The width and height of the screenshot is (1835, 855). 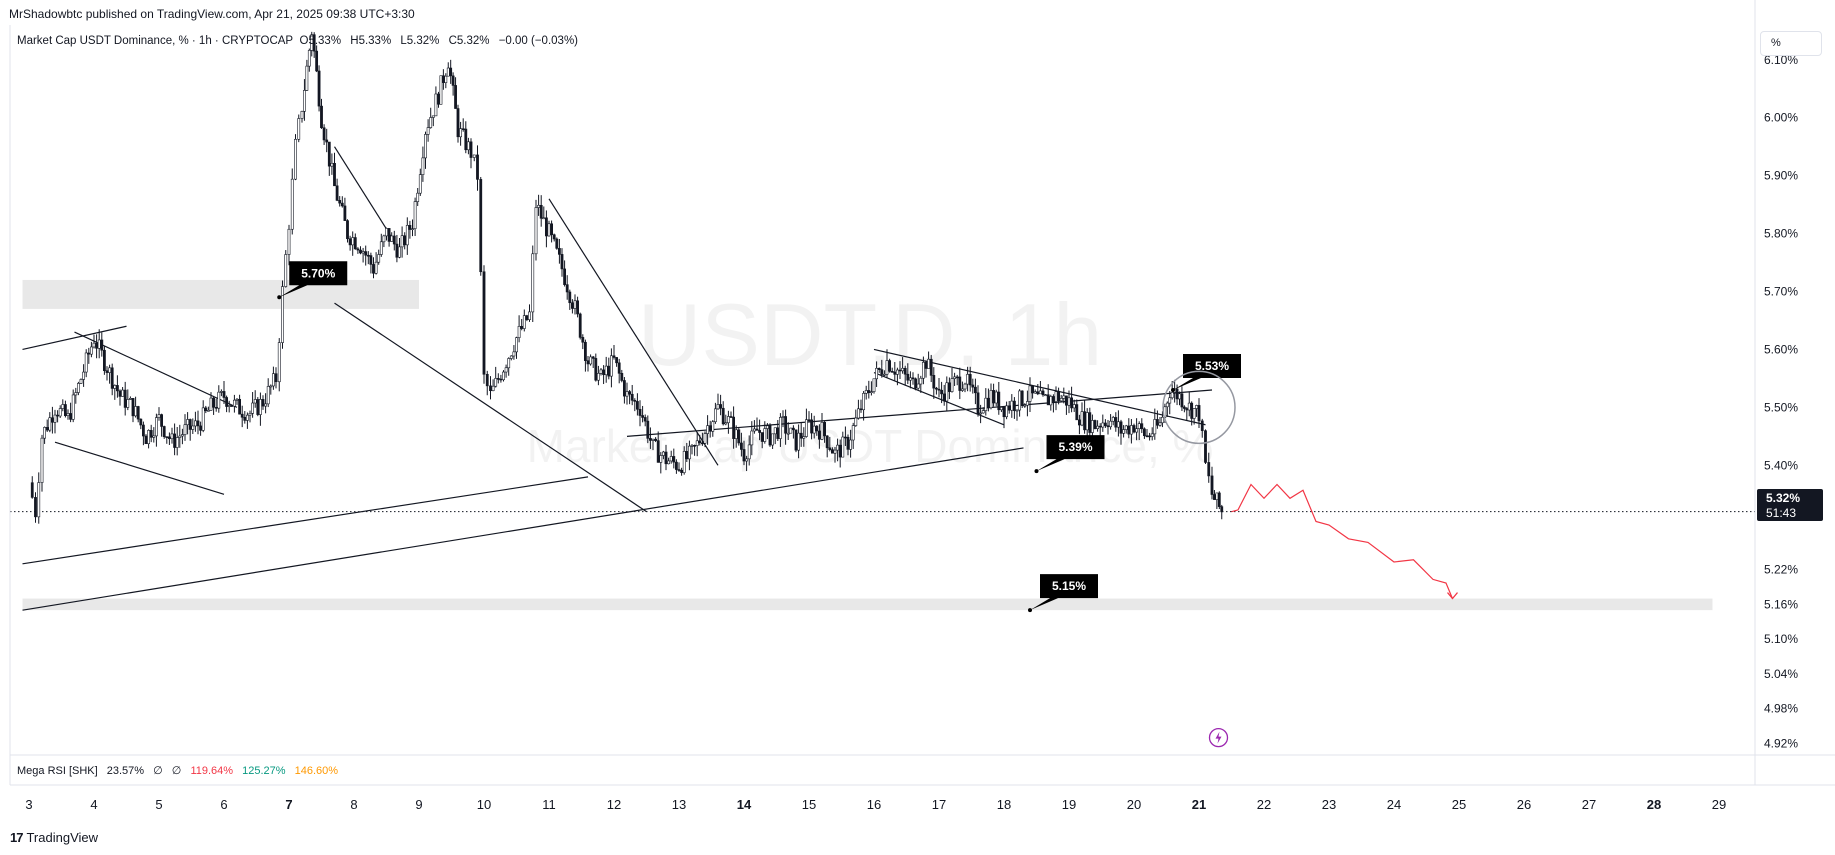 What do you see at coordinates (484, 804) in the screenshot?
I see `time-axis-label: 10` at bounding box center [484, 804].